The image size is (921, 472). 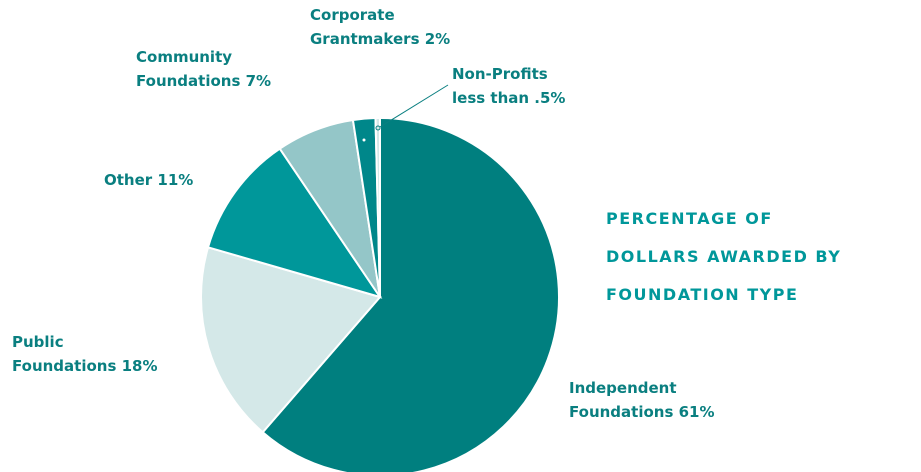 What do you see at coordinates (642, 400) in the screenshot?
I see `slice-label: Independent Foundations 61%` at bounding box center [642, 400].